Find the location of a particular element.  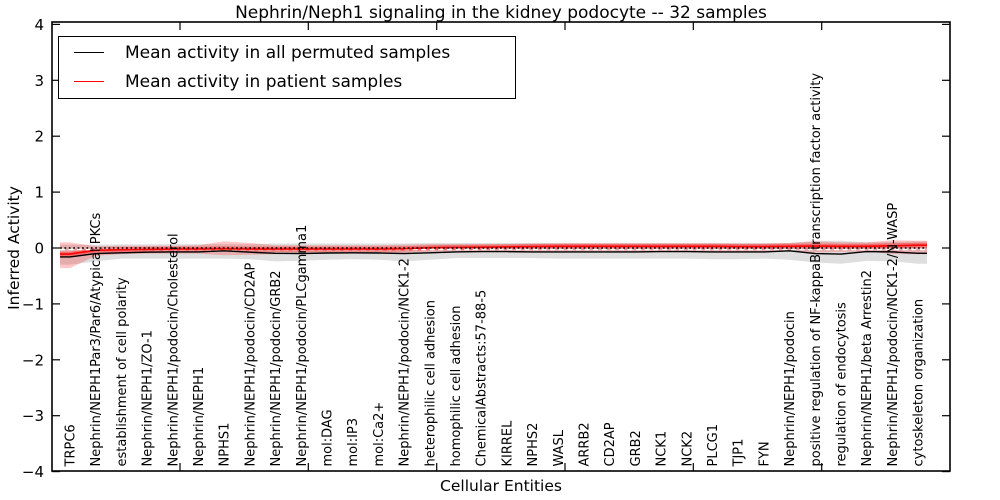

legend-label-patient: Mean activity in patient samples is located at coordinates (264, 81).